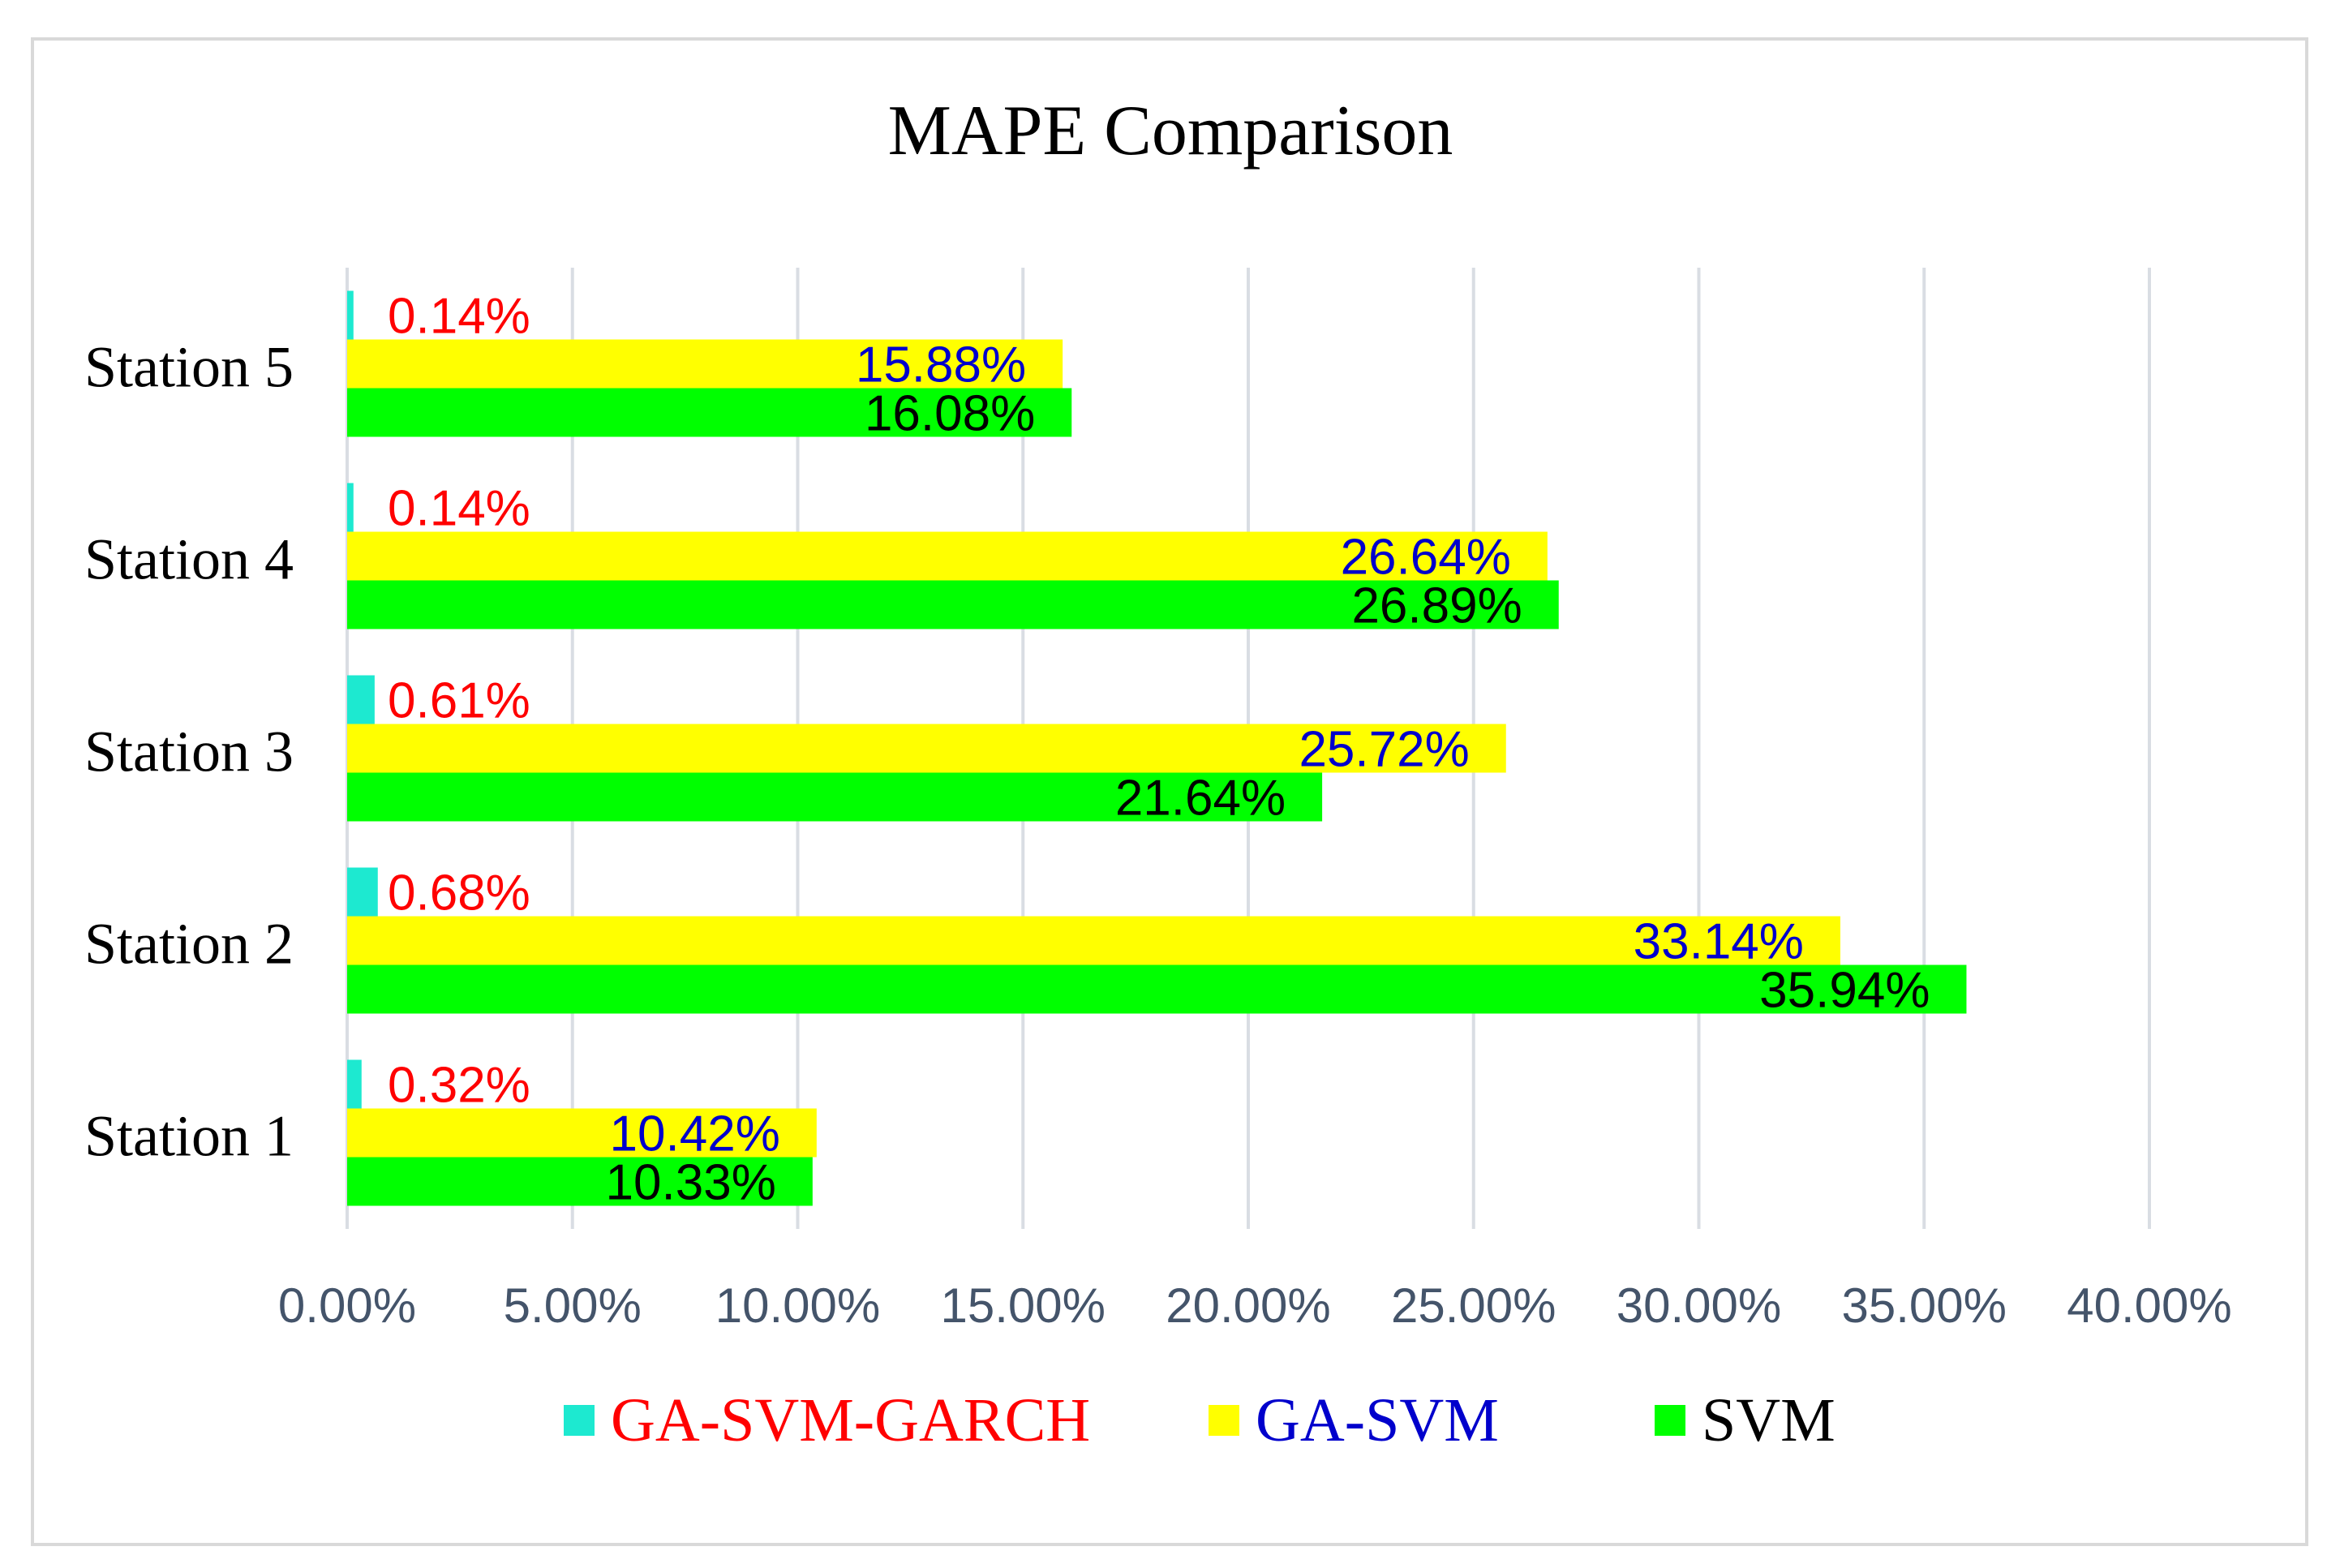 The width and height of the screenshot is (2340, 1568). What do you see at coordinates (691, 1183) in the screenshot?
I see `data-label: 10.33%` at bounding box center [691, 1183].